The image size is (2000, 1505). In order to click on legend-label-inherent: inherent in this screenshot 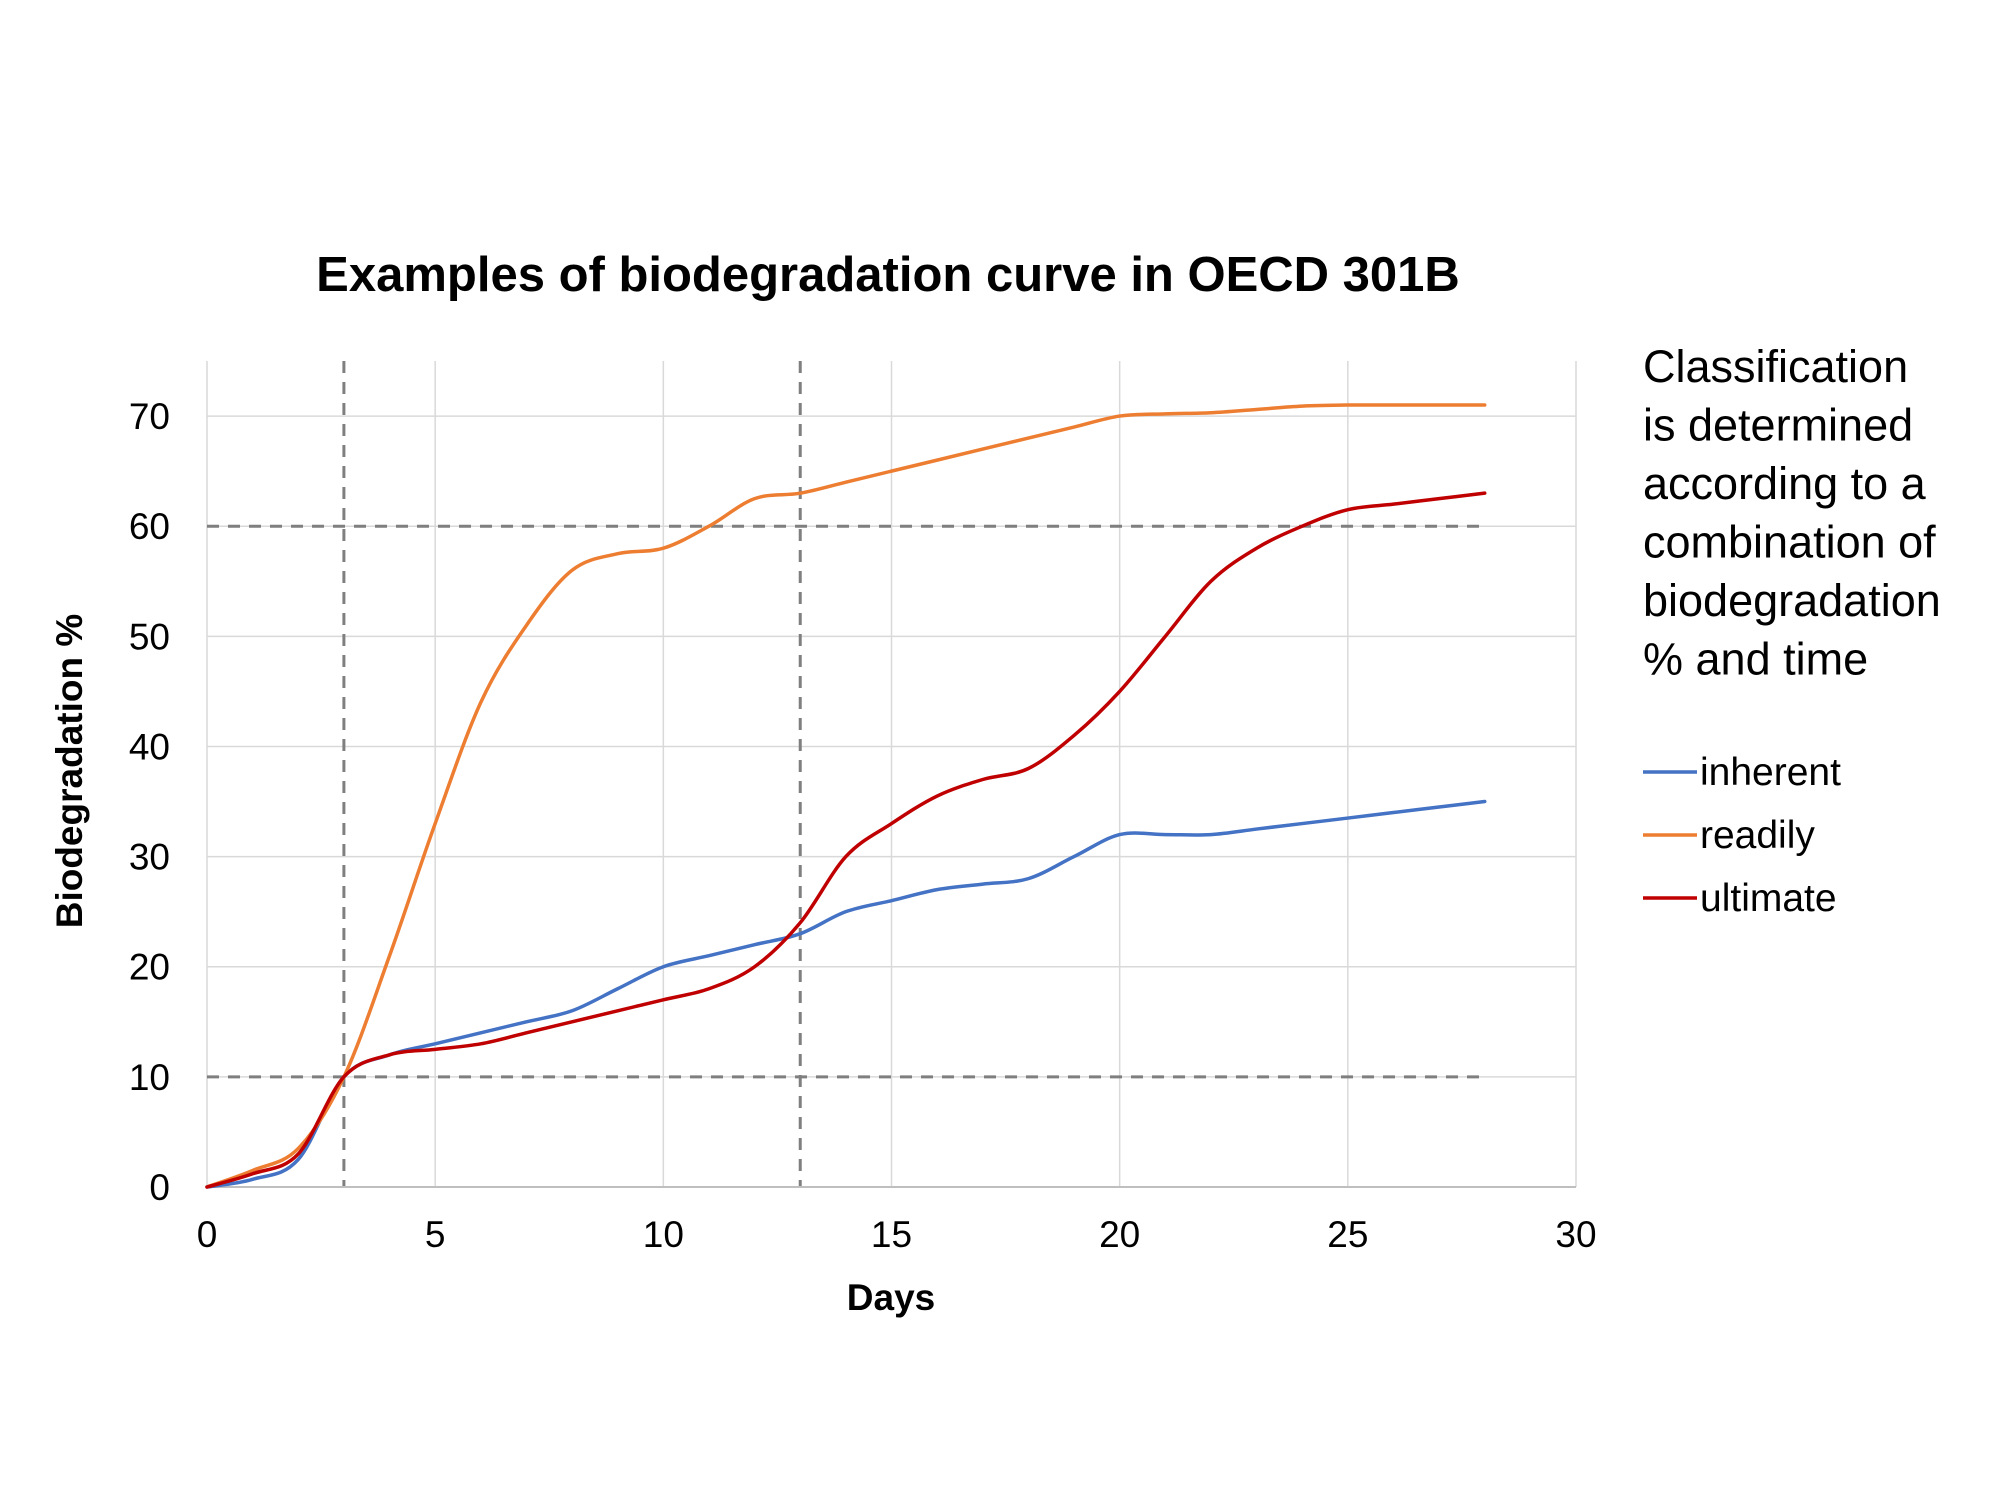, I will do `click(1770, 772)`.